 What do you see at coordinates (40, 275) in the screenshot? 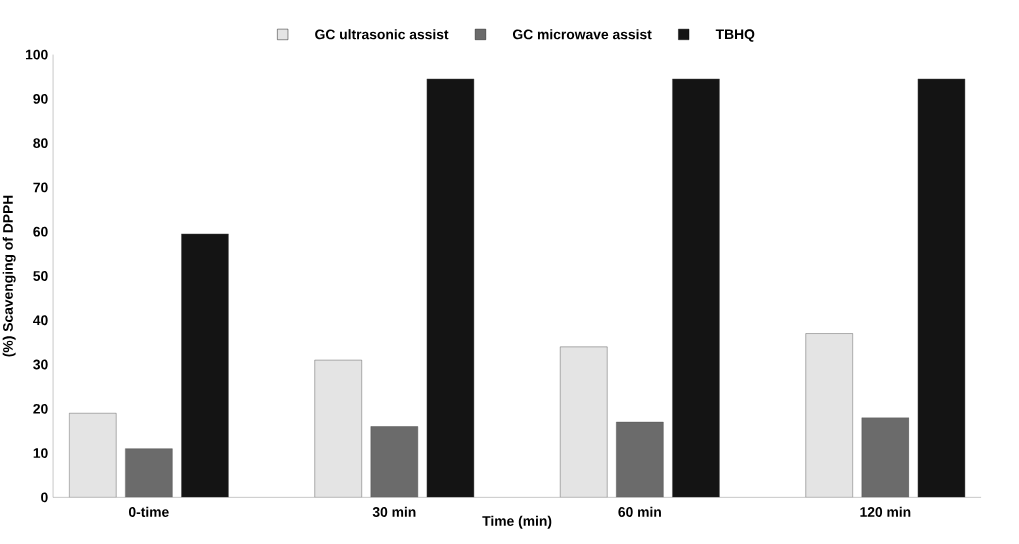
I see `y-tick-label: 50` at bounding box center [40, 275].